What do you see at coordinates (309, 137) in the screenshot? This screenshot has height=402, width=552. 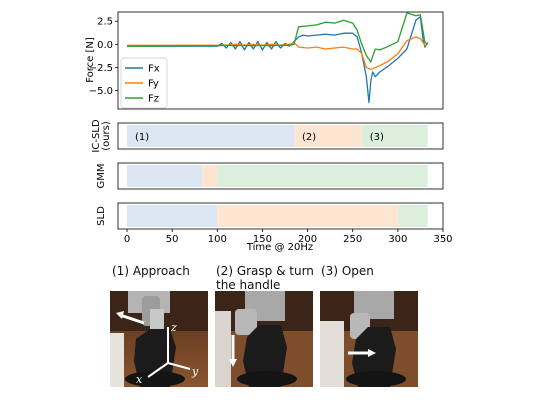 I see `segment-label: (2)` at bounding box center [309, 137].